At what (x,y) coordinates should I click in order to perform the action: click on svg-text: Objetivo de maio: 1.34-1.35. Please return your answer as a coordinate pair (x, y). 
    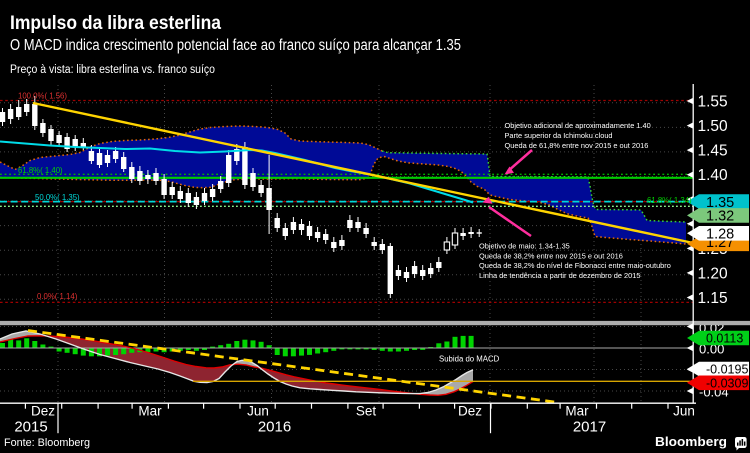
    Looking at the image, I should click on (524, 246).